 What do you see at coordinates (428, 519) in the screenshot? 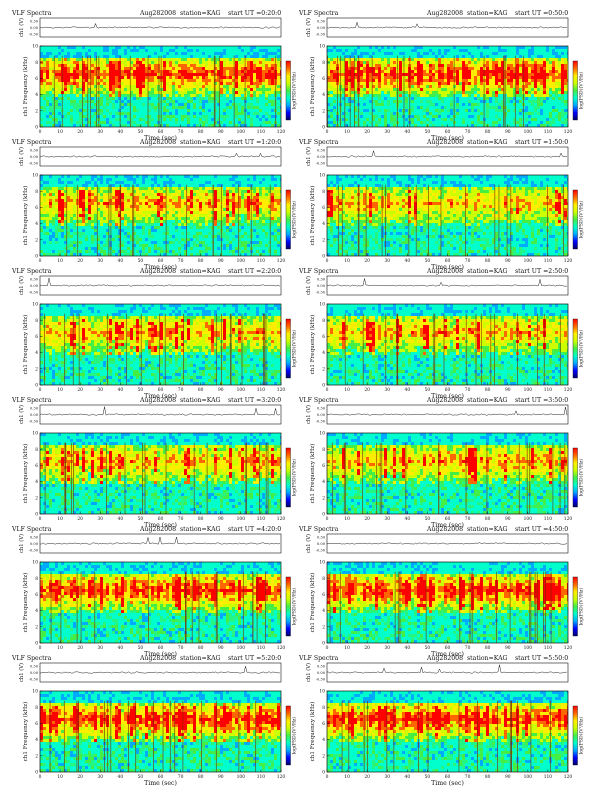
I see `x-tick-label: 50` at bounding box center [428, 519].